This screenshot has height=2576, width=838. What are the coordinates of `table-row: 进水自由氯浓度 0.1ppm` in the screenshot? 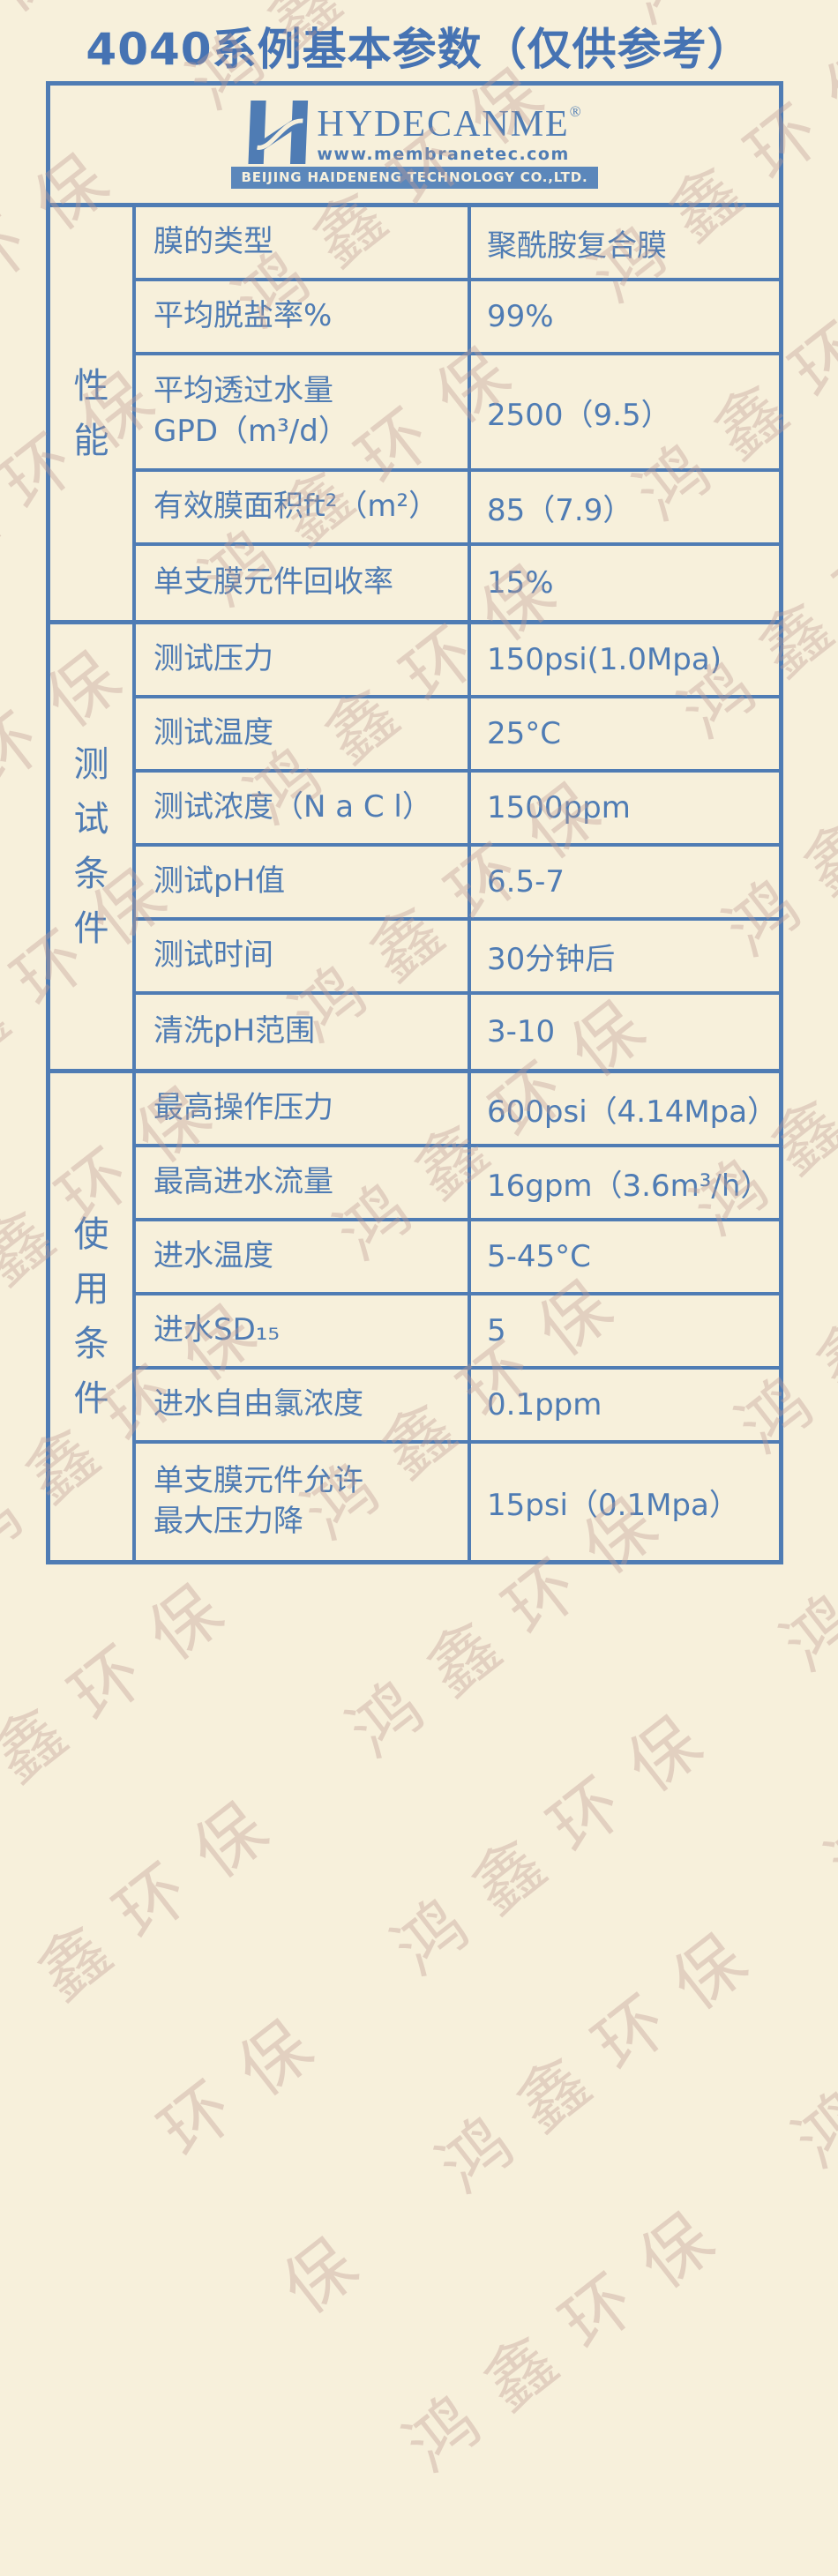 It's located at (457, 1407).